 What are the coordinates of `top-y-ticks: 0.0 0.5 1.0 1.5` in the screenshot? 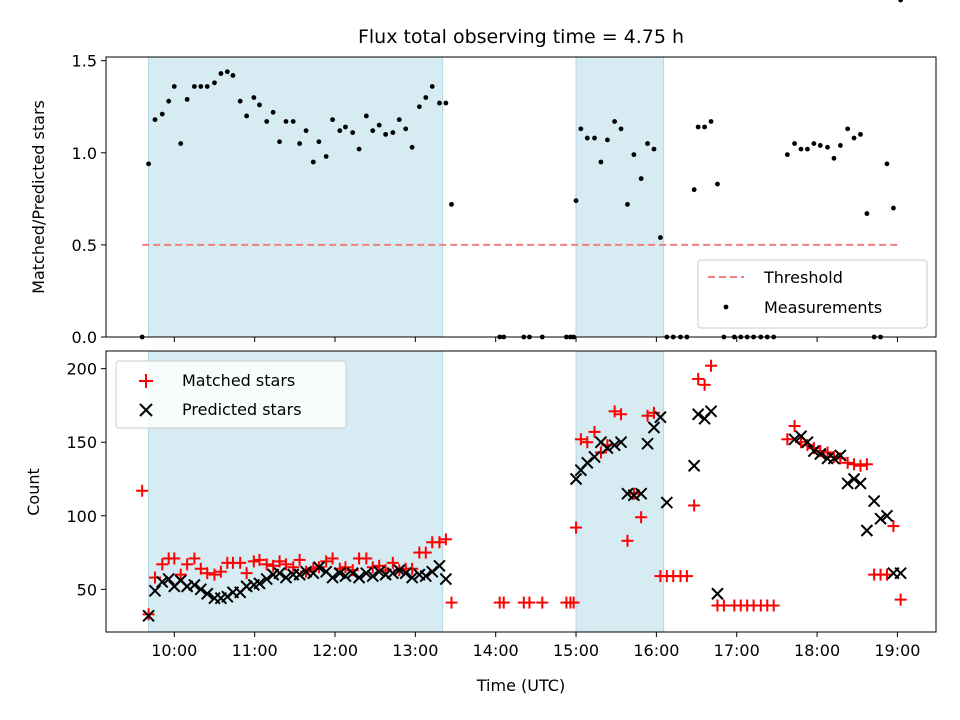 It's located at (89, 199).